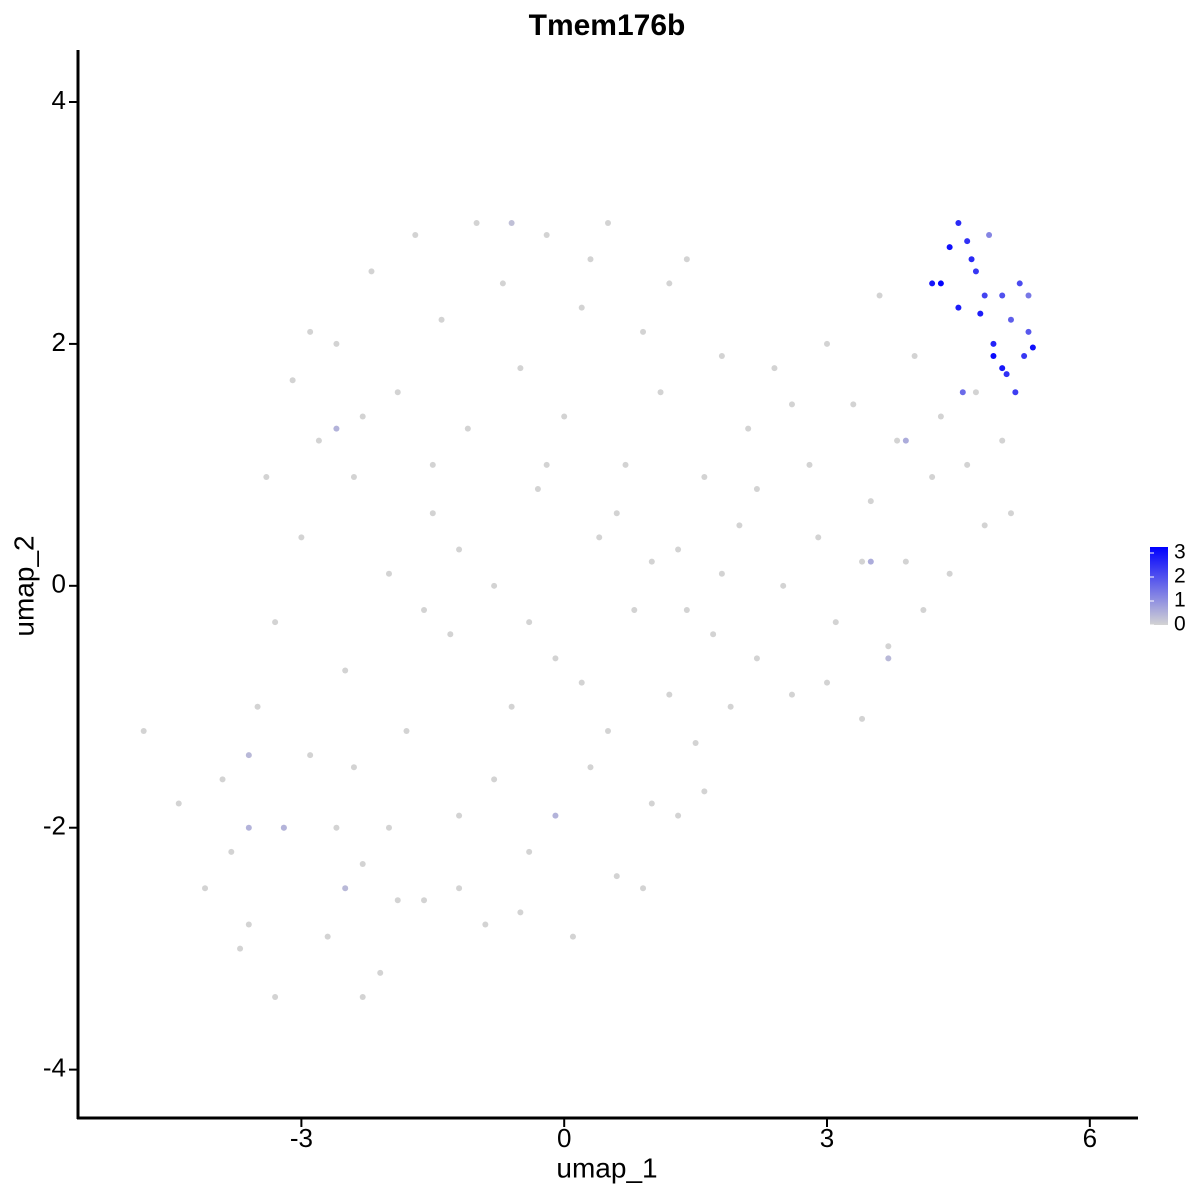 The width and height of the screenshot is (1200, 1200). I want to click on y-tick-label: 0, so click(59, 584).